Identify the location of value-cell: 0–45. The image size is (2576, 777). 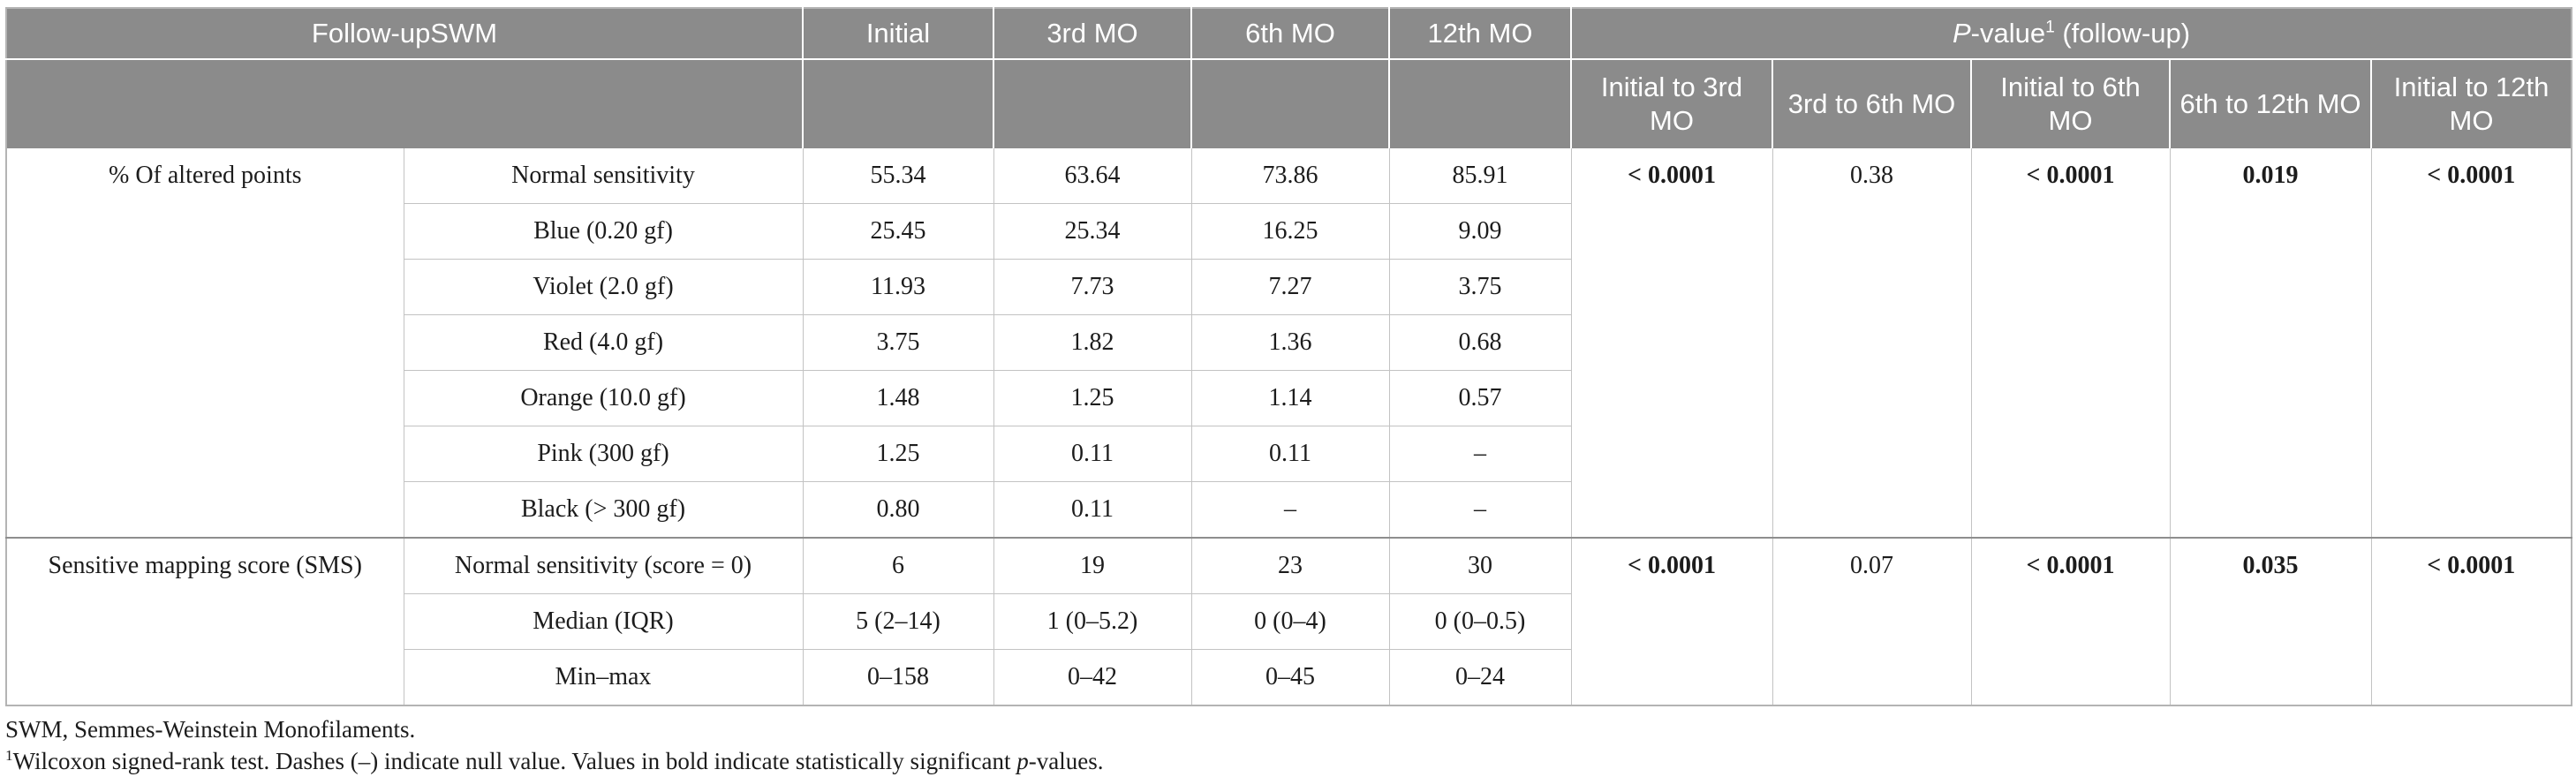
(1290, 677).